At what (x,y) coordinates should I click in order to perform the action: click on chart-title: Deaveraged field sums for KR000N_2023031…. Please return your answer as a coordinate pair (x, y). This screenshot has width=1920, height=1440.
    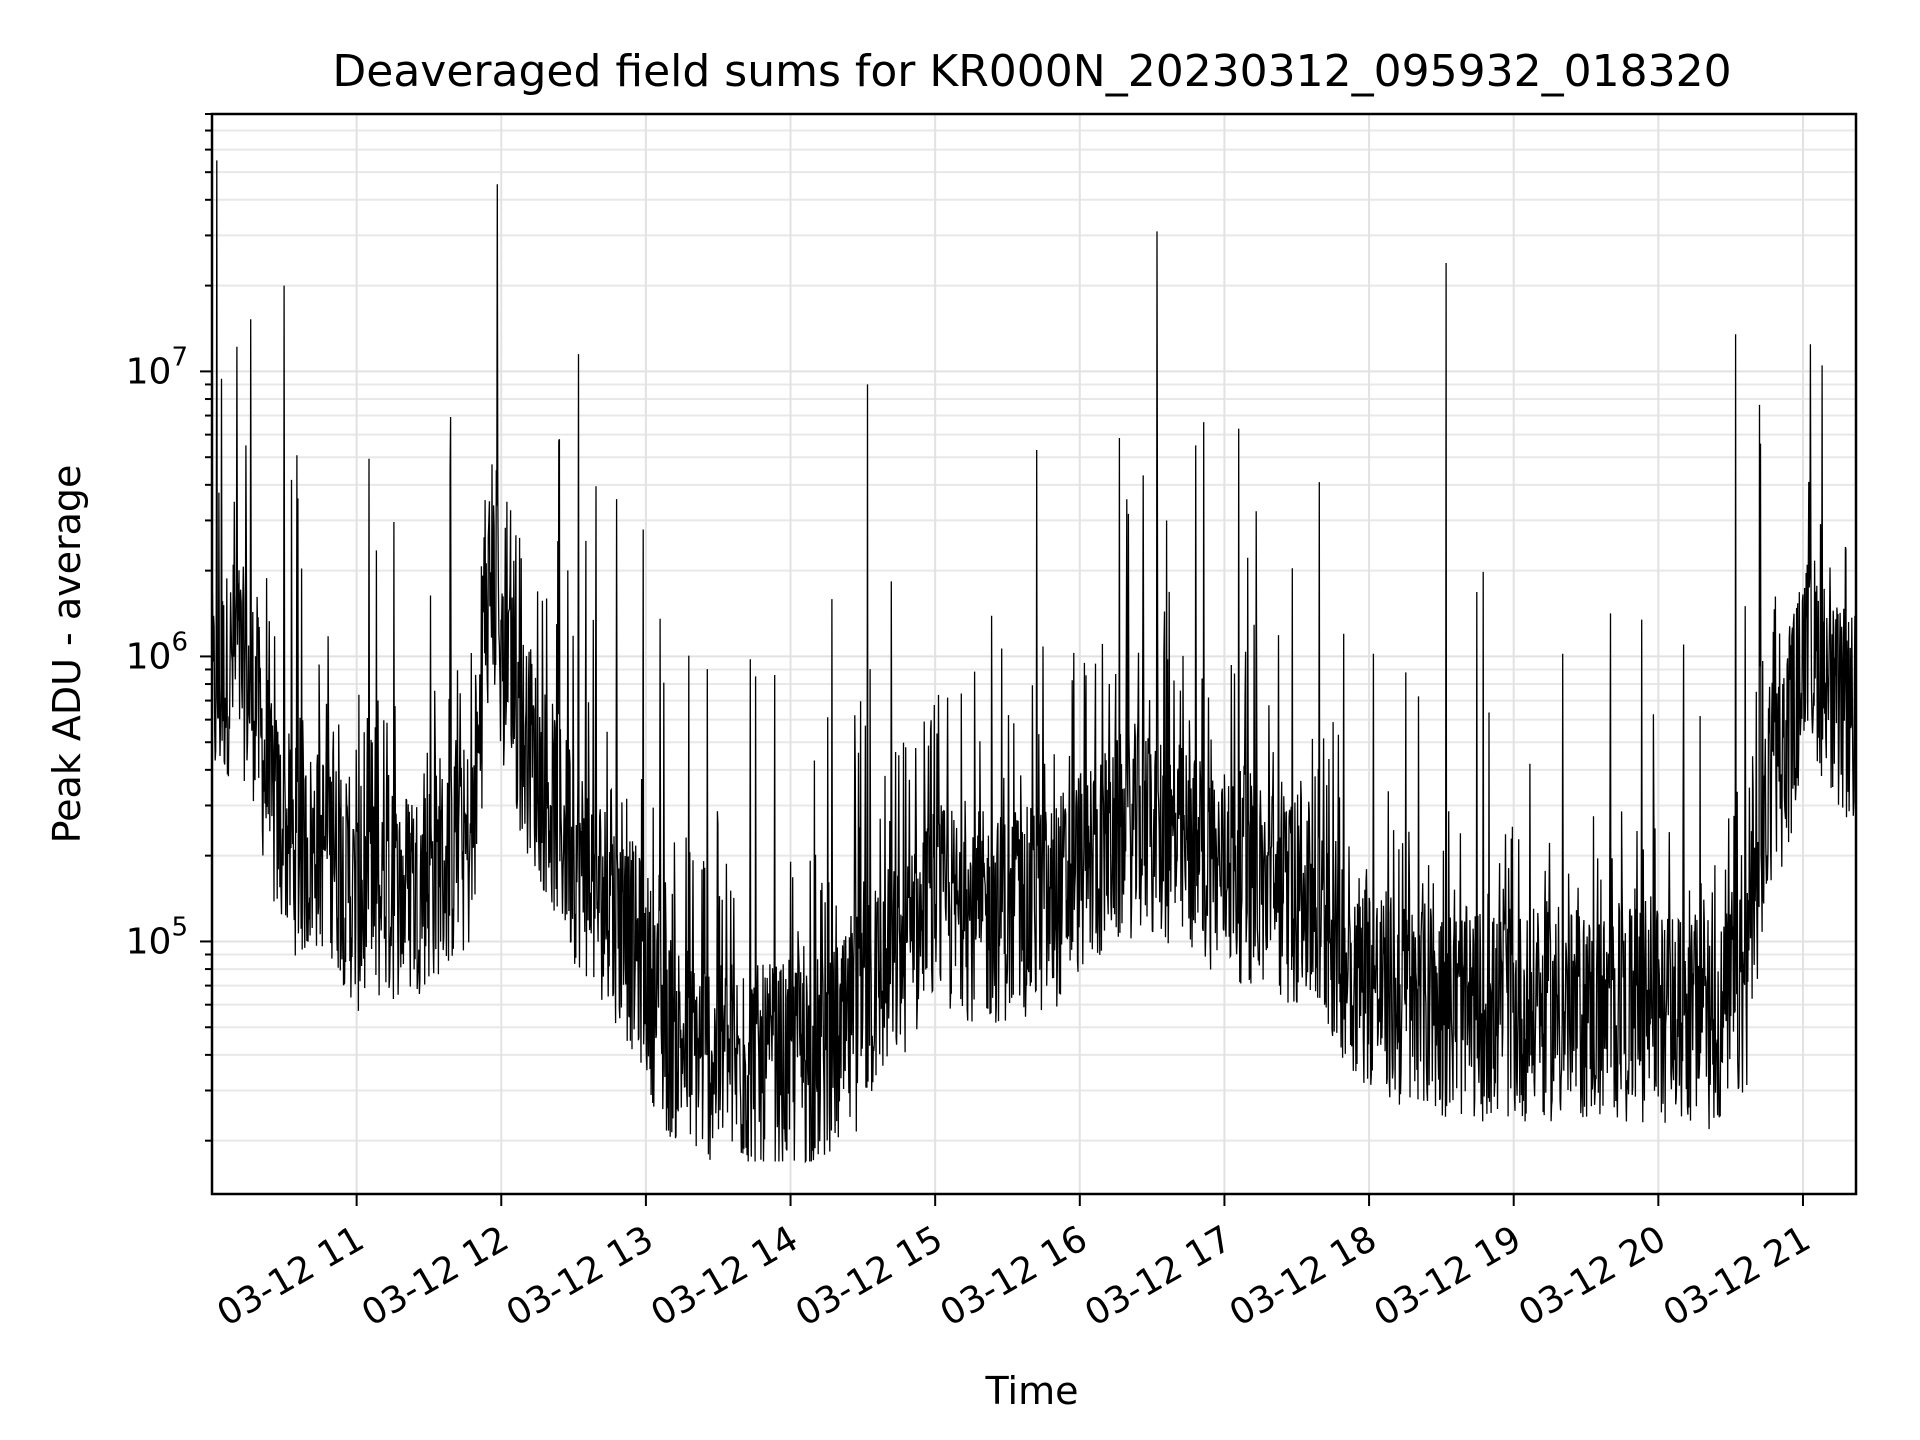
    Looking at the image, I should click on (1031, 71).